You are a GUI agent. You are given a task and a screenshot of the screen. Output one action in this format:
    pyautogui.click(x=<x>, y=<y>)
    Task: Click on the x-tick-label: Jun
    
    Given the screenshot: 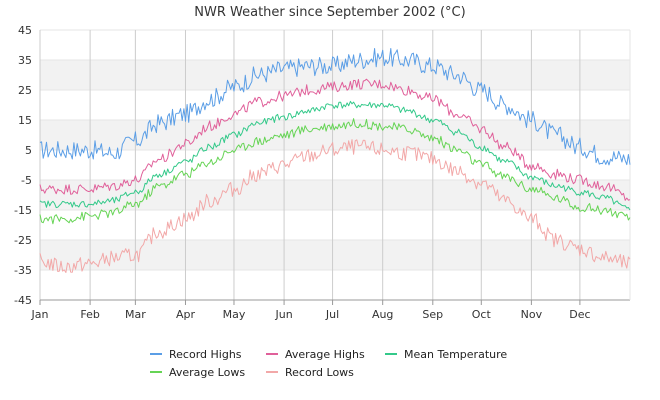 What is the action you would take?
    pyautogui.click(x=283, y=314)
    